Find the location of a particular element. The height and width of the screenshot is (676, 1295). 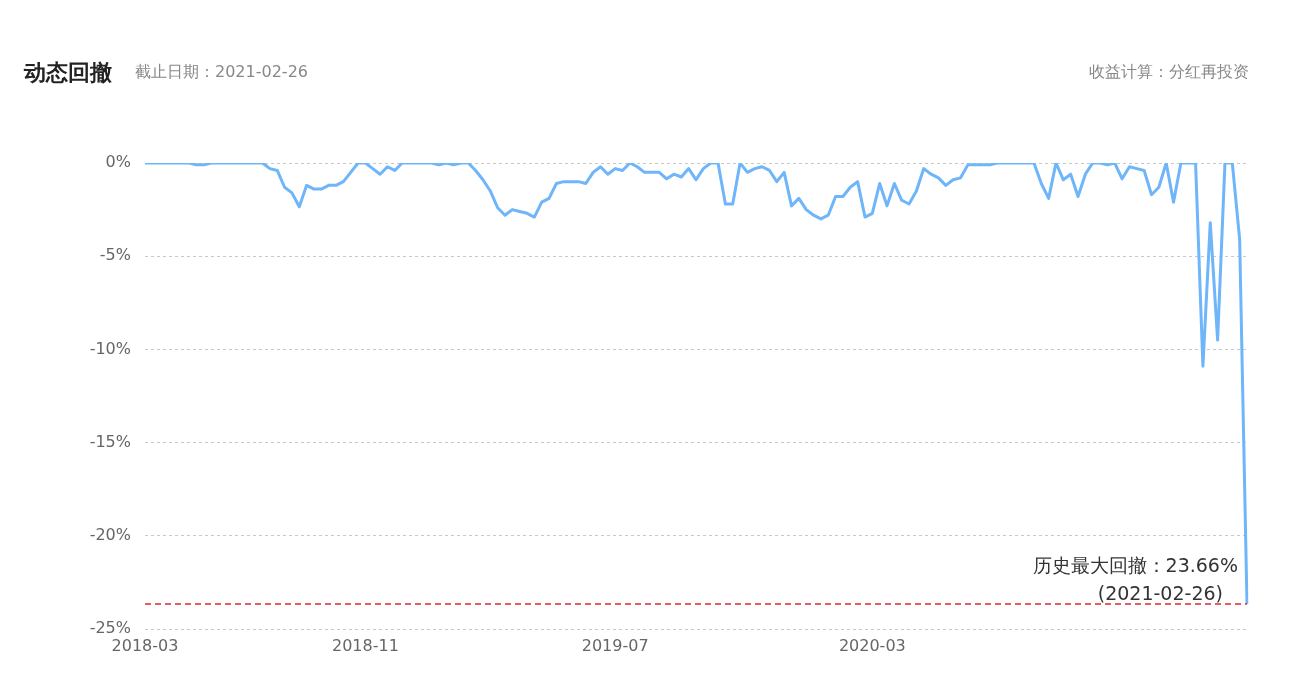

y-tick-label: -10% is located at coordinates (110, 348).